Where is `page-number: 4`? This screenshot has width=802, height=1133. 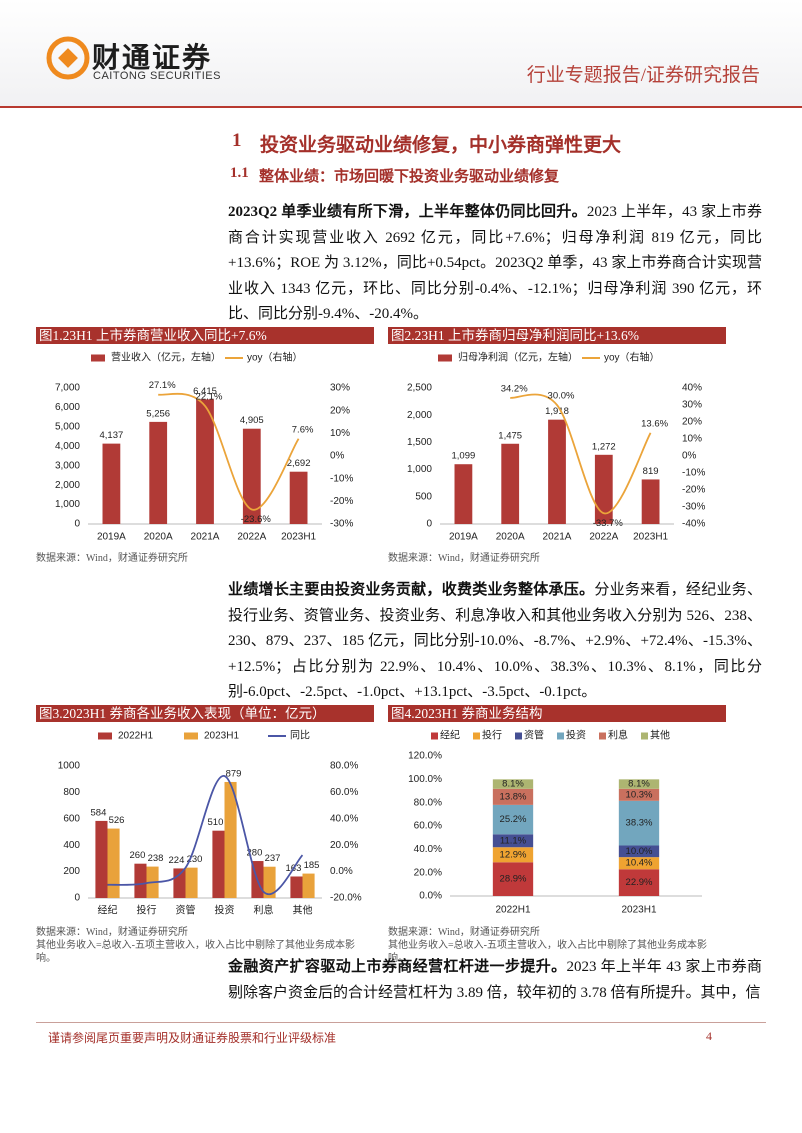 page-number: 4 is located at coordinates (709, 1036).